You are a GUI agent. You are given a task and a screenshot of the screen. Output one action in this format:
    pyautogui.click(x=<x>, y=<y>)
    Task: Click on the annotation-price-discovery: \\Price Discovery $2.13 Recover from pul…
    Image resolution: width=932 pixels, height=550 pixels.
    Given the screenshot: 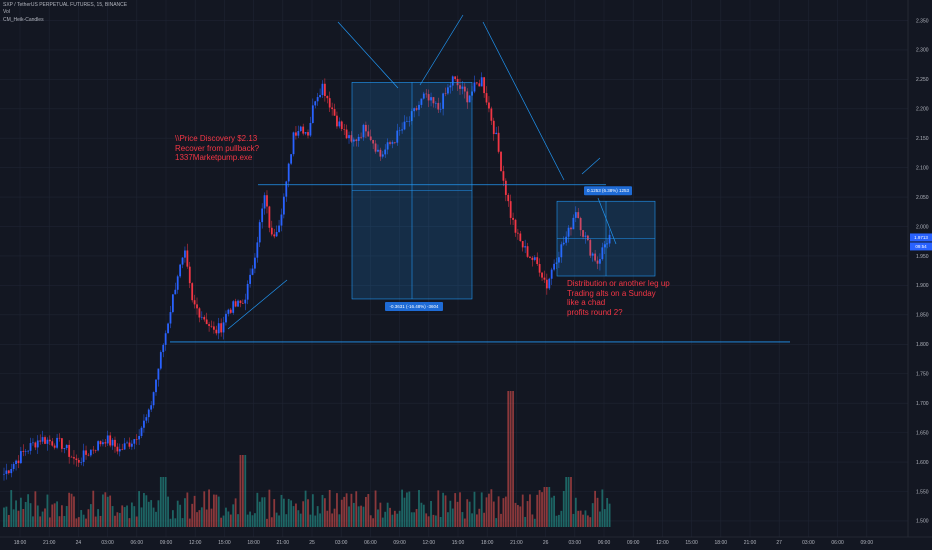 What is the action you would take?
    pyautogui.click(x=217, y=148)
    